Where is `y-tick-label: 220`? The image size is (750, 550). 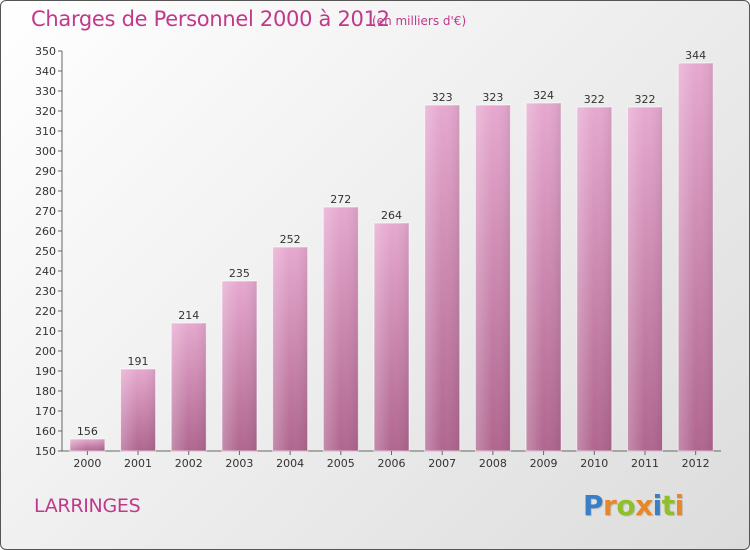
y-tick-label: 220 is located at coordinates (45, 311).